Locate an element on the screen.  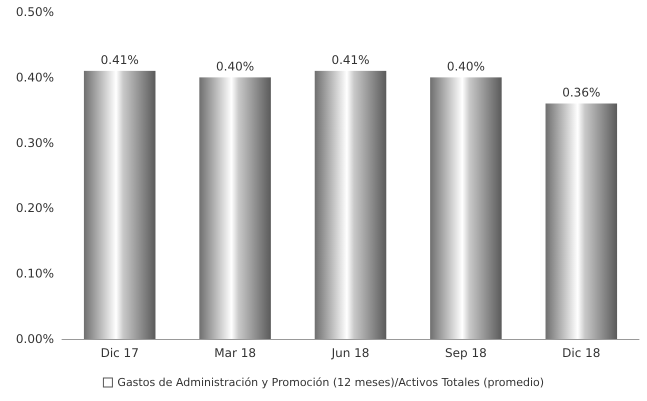
y-tick-label: 0.10% is located at coordinates (35, 273).